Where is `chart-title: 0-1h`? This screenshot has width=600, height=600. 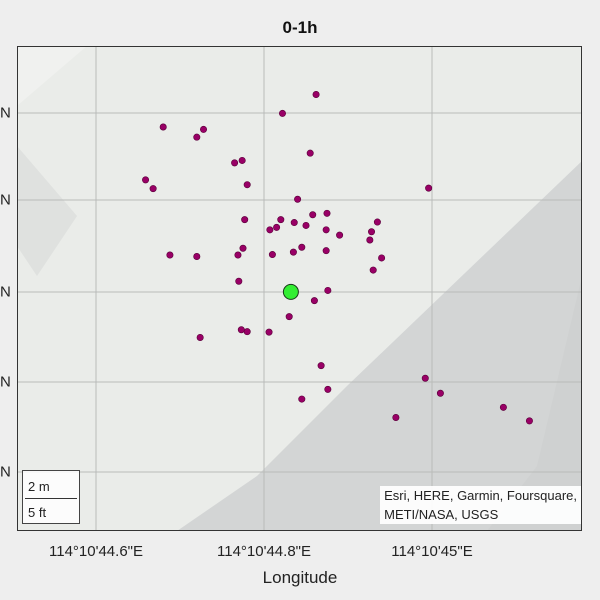 chart-title: 0-1h is located at coordinates (300, 27).